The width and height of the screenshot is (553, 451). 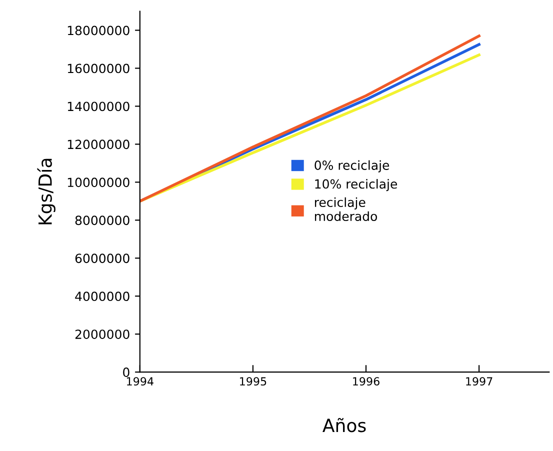 What do you see at coordinates (344, 425) in the screenshot?
I see `x-axis-title: Años` at bounding box center [344, 425].